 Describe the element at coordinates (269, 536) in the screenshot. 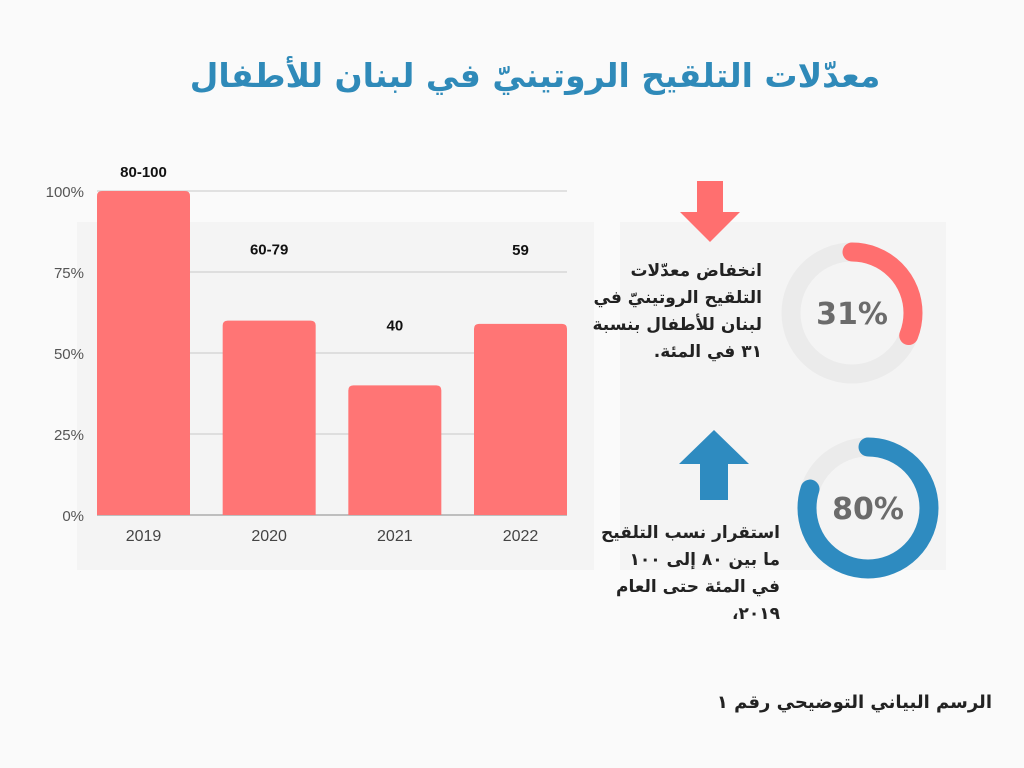

I see `x-tick-label: 2020` at that location.